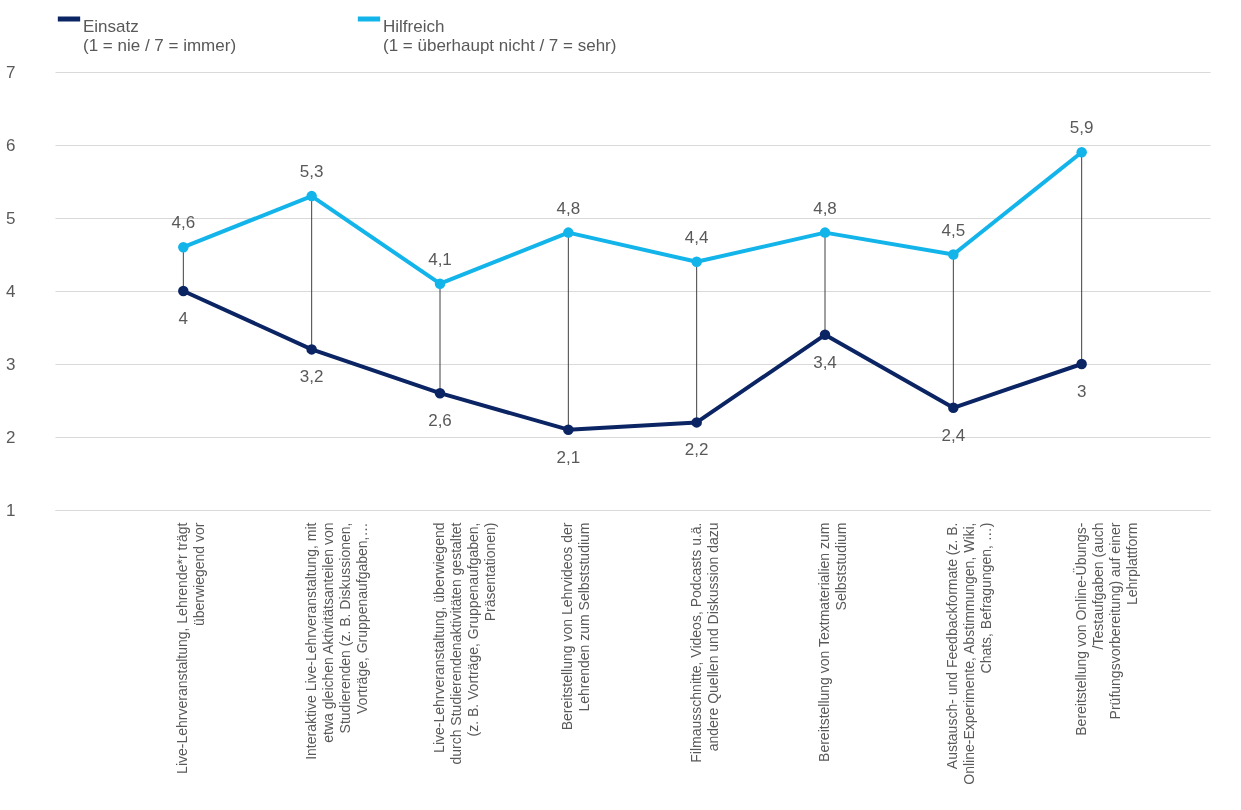 This screenshot has height=810, width=1241. Describe the element at coordinates (191, 648) in the screenshot. I see `x-tick-label: Live-Lehrveranstaltung, Lehrende*r trägt überwiegend vor` at that location.